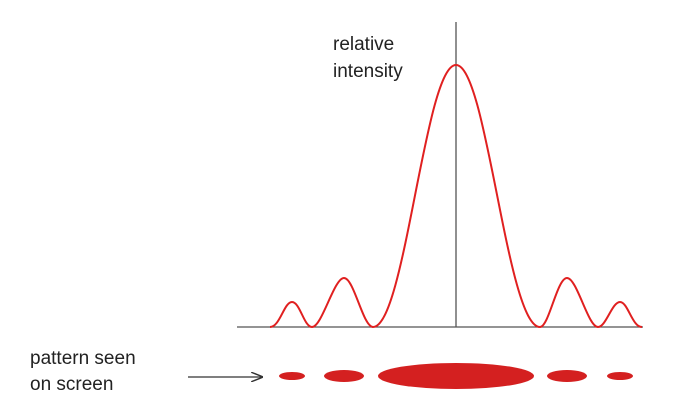 The height and width of the screenshot is (402, 695). I want to click on central-fringe, so click(456, 376).